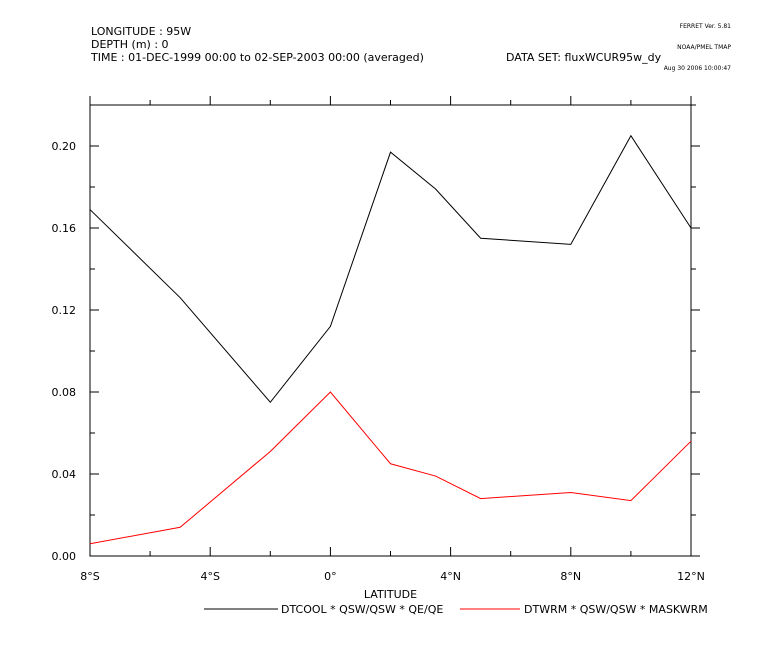 This screenshot has height=662, width=768. What do you see at coordinates (64, 474) in the screenshot?
I see `y-tick-label: 0.04` at bounding box center [64, 474].